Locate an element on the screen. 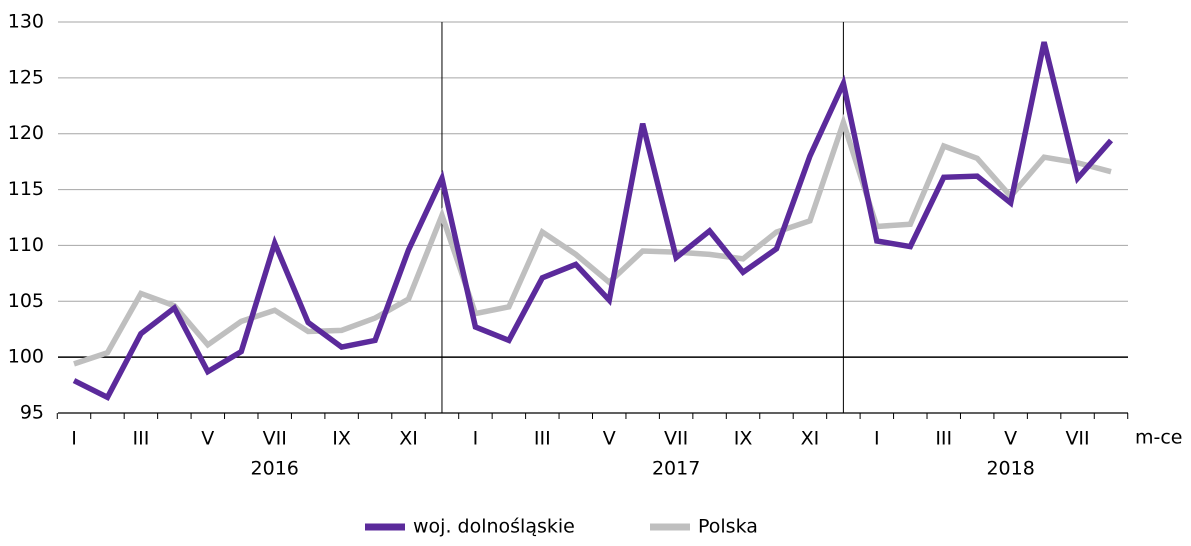  y-tick-label: 120 is located at coordinates (26, 133).